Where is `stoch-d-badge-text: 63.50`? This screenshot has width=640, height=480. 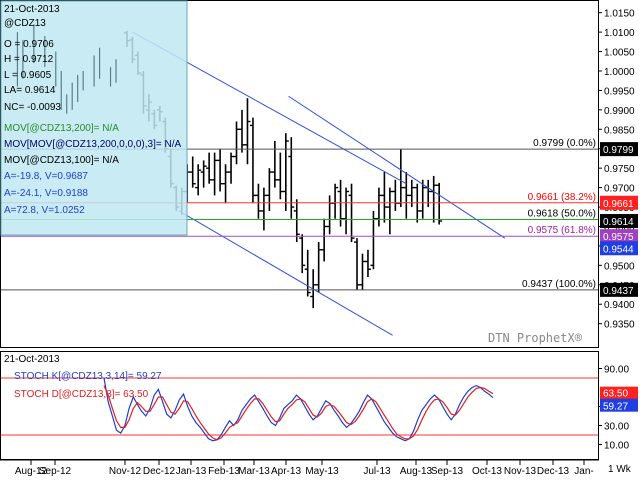 stoch-d-badge-text: 63.50 is located at coordinates (615, 394).